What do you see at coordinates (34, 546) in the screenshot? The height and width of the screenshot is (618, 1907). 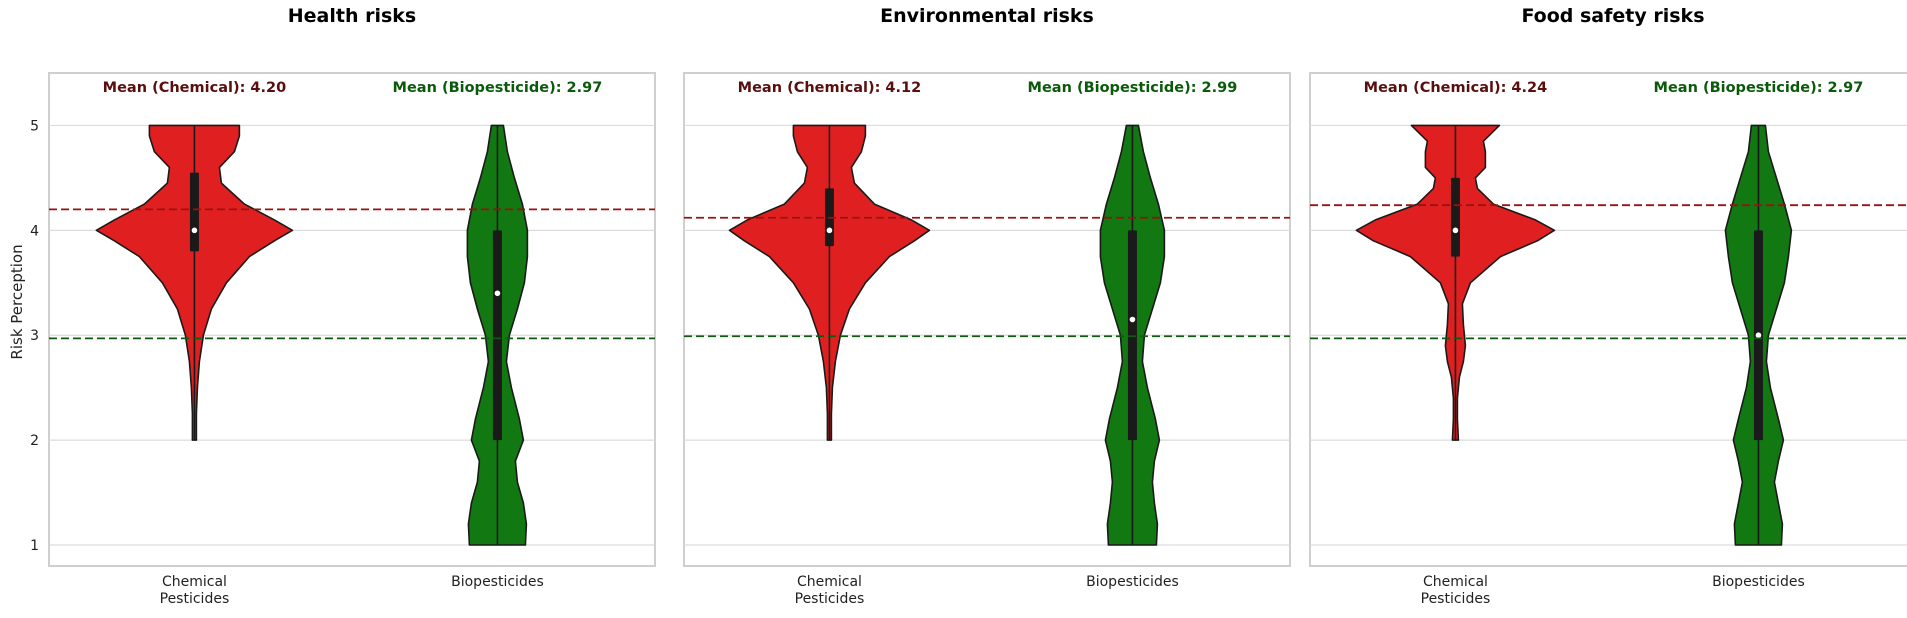 I see `y-tick-label: 1` at bounding box center [34, 546].